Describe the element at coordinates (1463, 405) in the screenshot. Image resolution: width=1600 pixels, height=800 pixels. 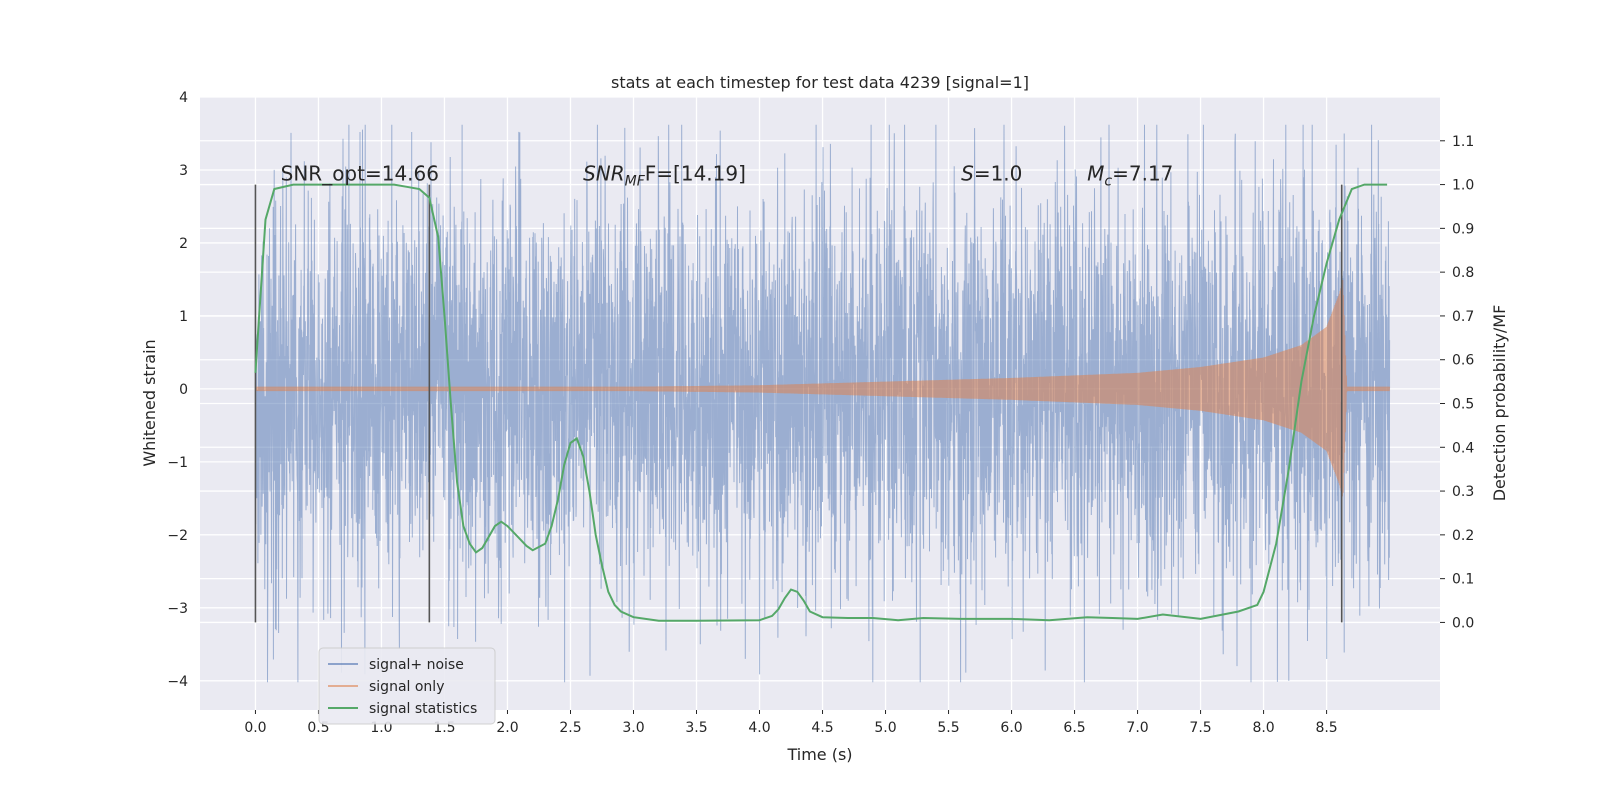
I see `y-right-tick-label-5: 0.5` at that location.